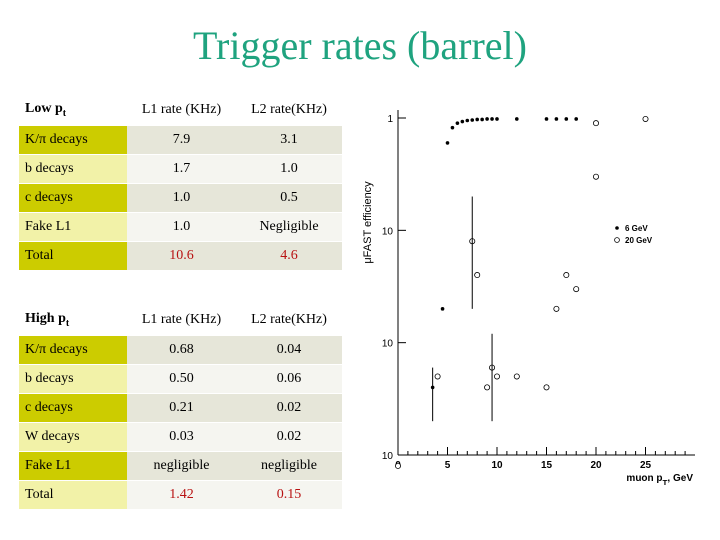 The image size is (720, 540). I want to click on x-tick-label: 10, so click(497, 465).